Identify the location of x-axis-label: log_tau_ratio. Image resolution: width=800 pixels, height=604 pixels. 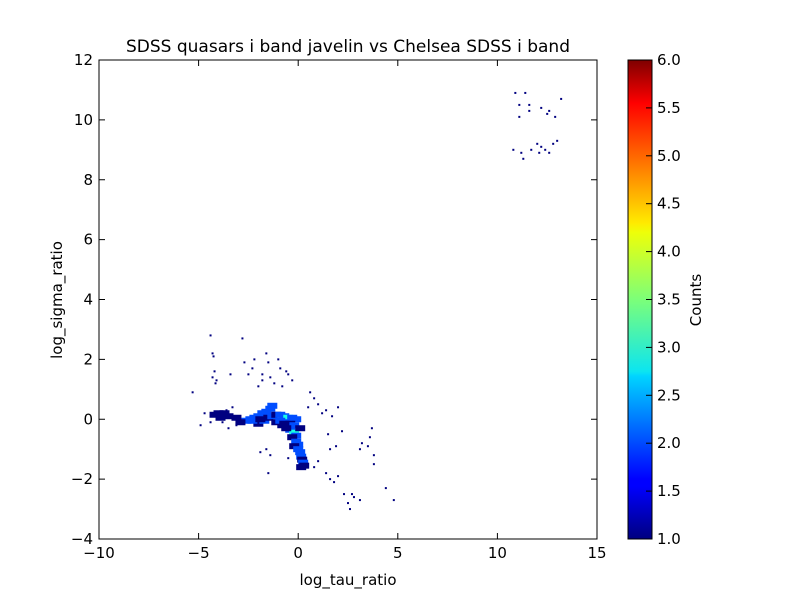
(347, 580).